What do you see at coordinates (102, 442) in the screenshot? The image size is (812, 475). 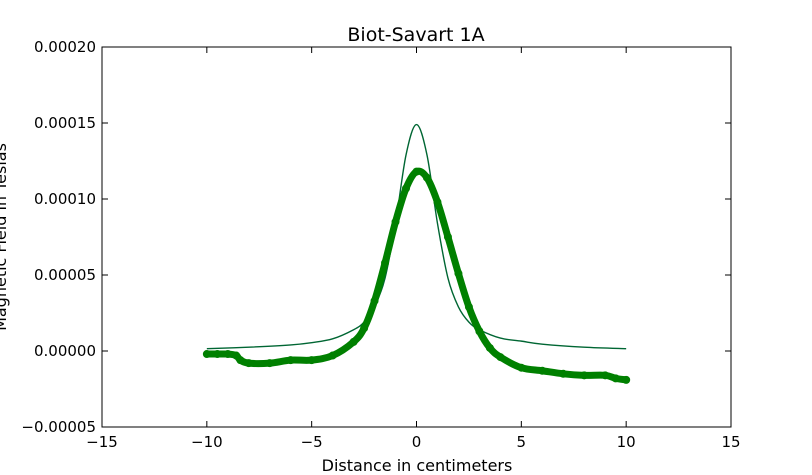 I see `x-tick-label: −15` at bounding box center [102, 442].